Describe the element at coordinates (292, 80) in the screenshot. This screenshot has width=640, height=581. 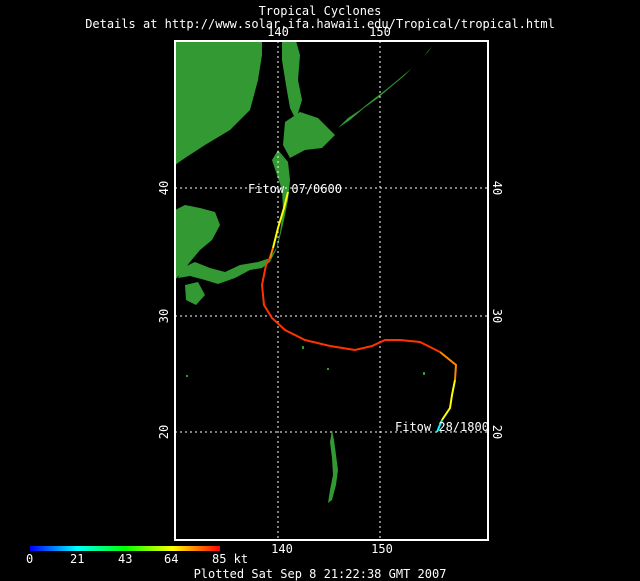
I see `sakhalin-island` at that location.